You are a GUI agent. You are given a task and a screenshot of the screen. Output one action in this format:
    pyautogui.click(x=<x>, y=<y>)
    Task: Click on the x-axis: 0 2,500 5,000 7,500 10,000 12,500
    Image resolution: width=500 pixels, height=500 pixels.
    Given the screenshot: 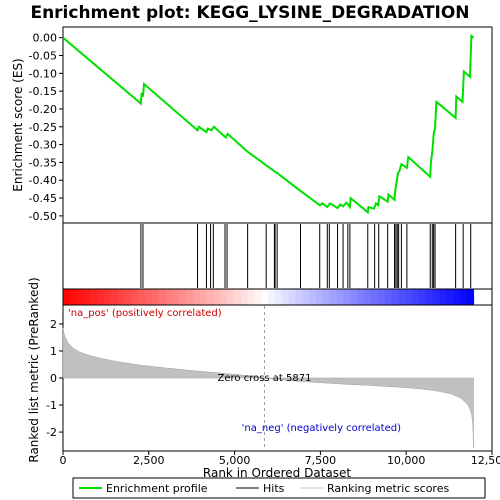 What is the action you would take?
    pyautogui.click(x=280, y=459)
    